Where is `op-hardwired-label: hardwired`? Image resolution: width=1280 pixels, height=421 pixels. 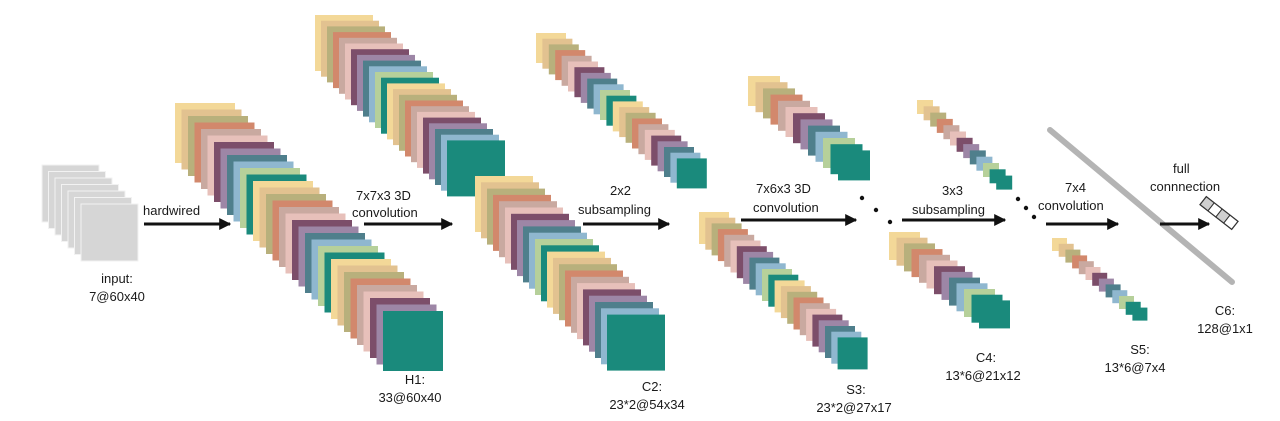 op-hardwired-label: hardwired is located at coordinates (171, 210).